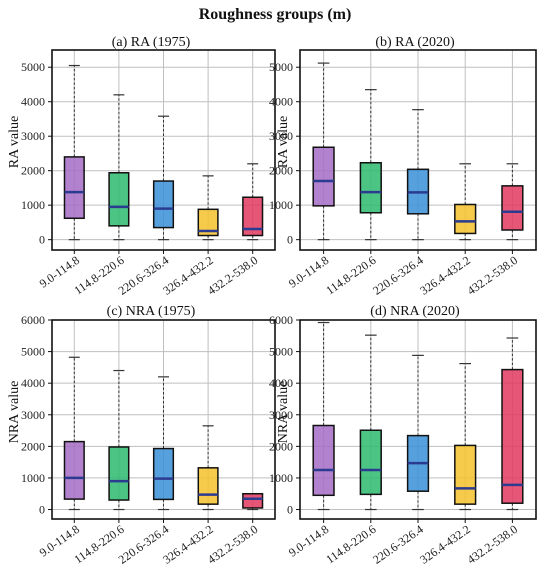  What do you see at coordinates (275, 14) in the screenshot?
I see `figure-suptitle: Roughness groups (m)` at bounding box center [275, 14].